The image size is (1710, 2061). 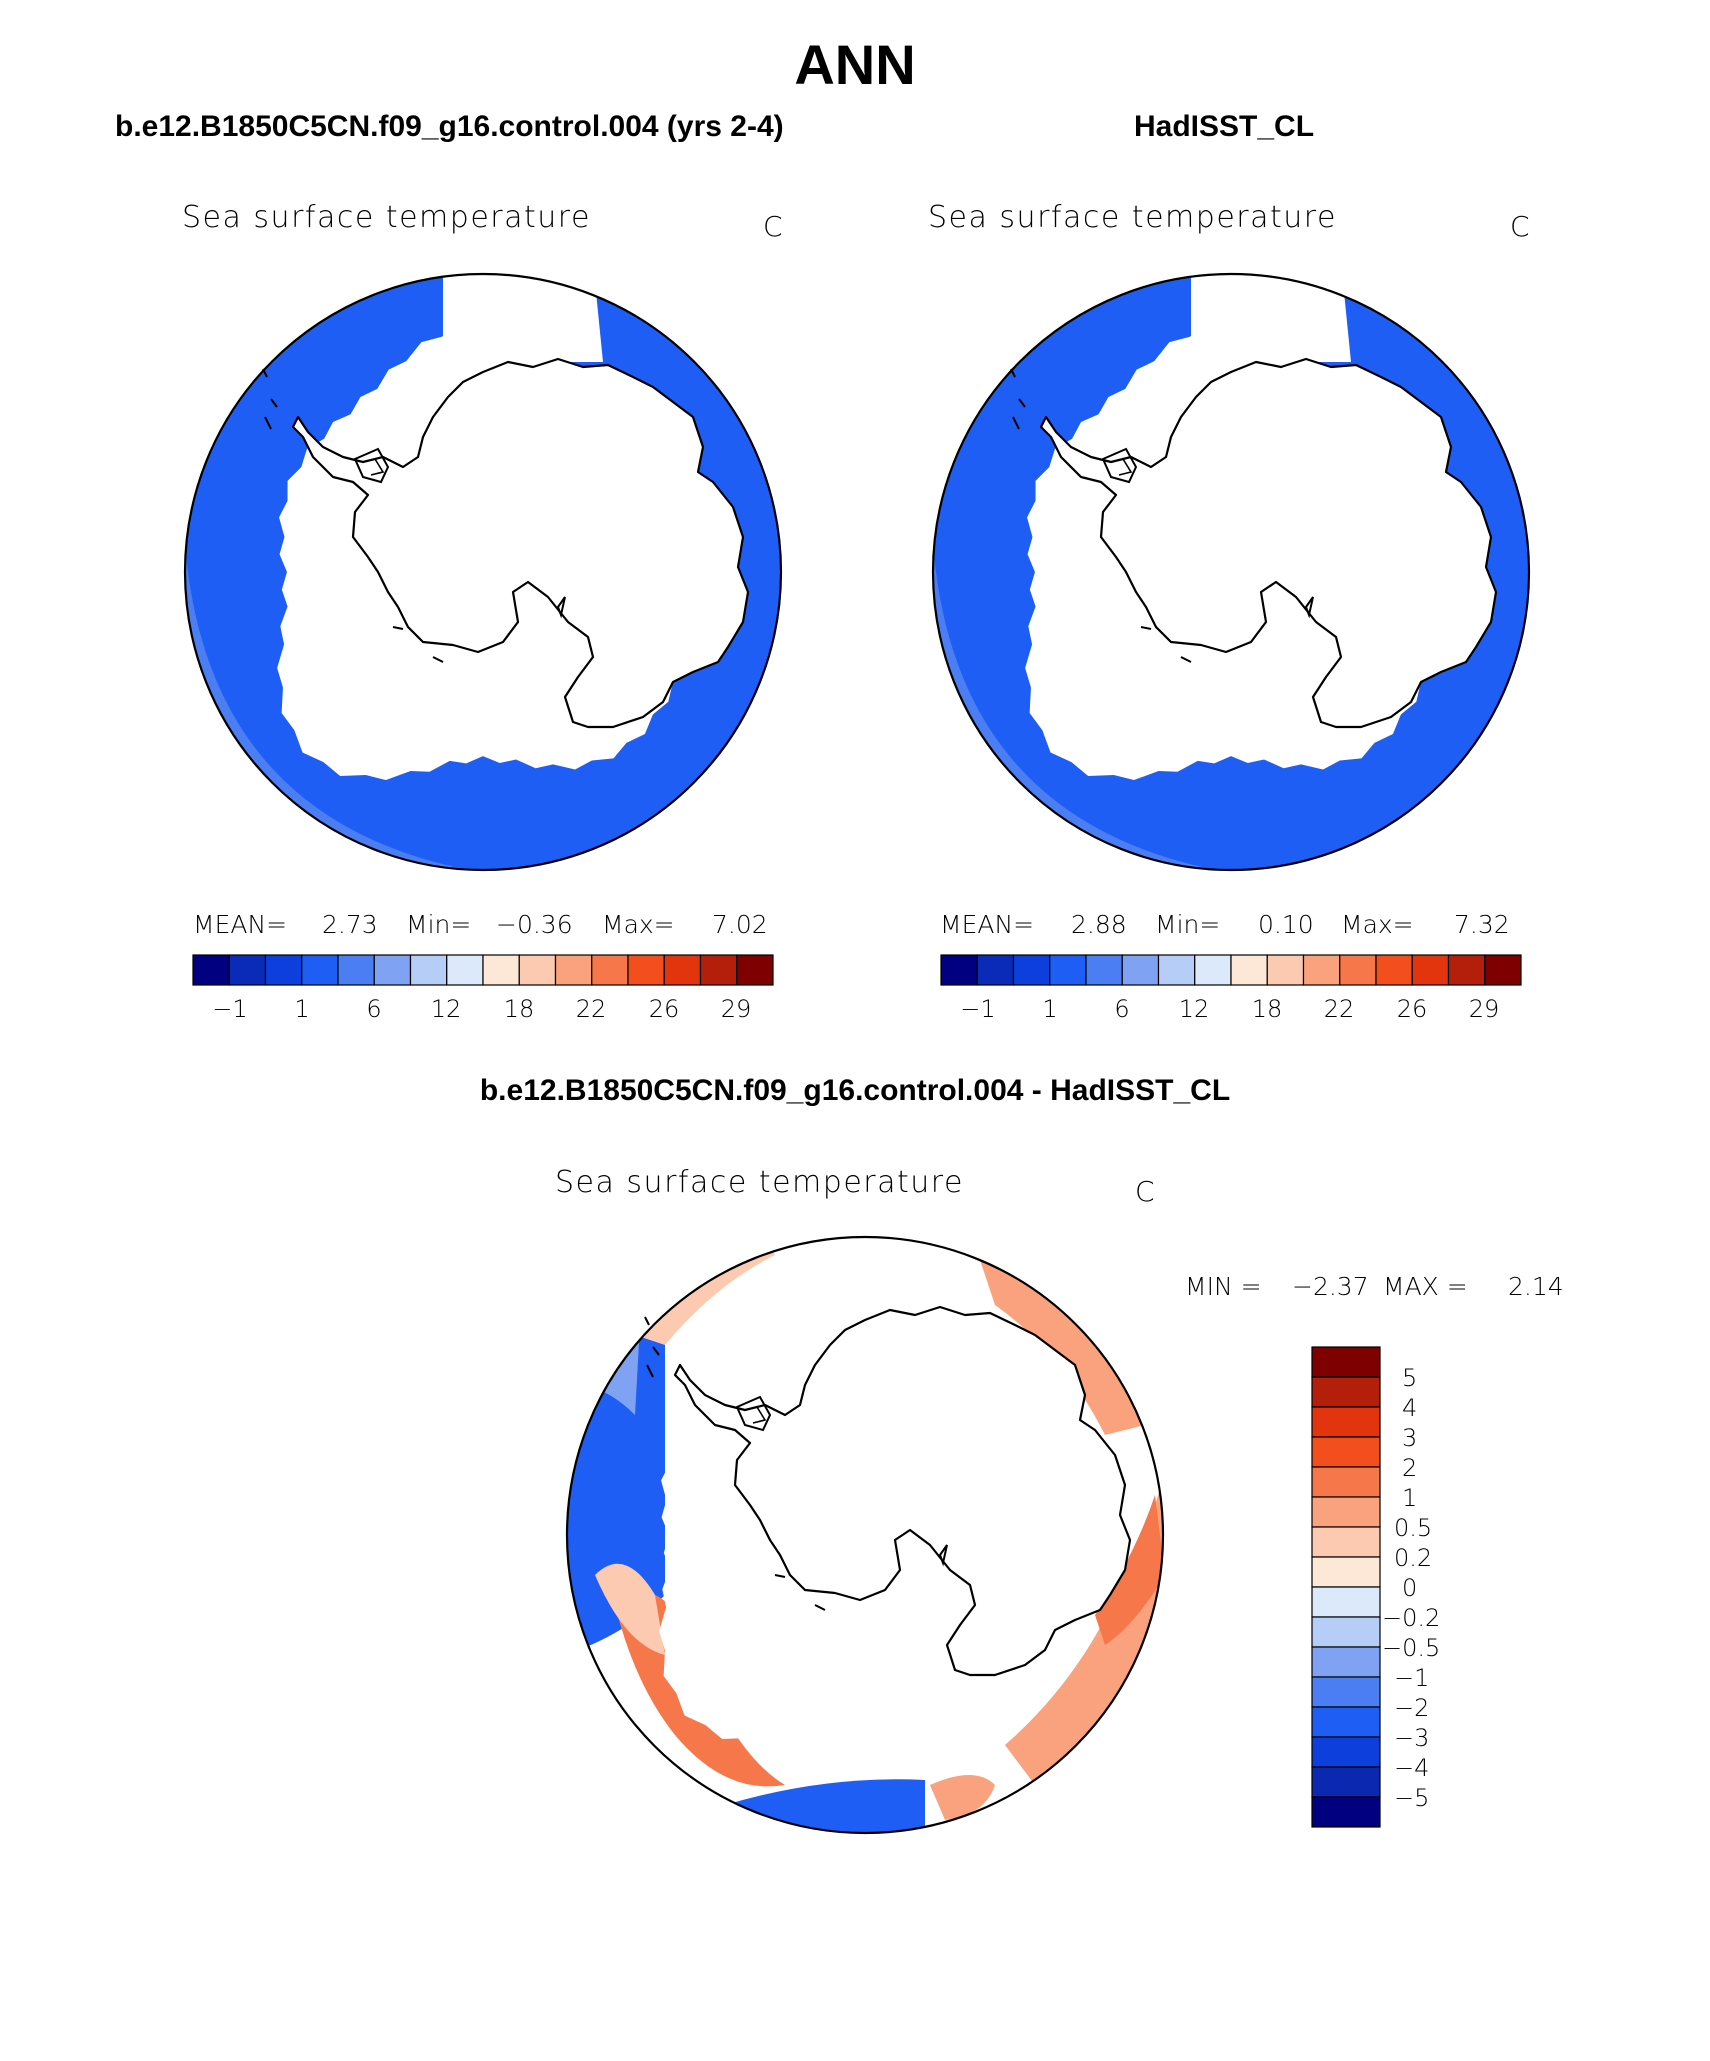 What do you see at coordinates (987, 924) in the screenshot?
I see `stats-mean-label-obs: MEAN=` at bounding box center [987, 924].